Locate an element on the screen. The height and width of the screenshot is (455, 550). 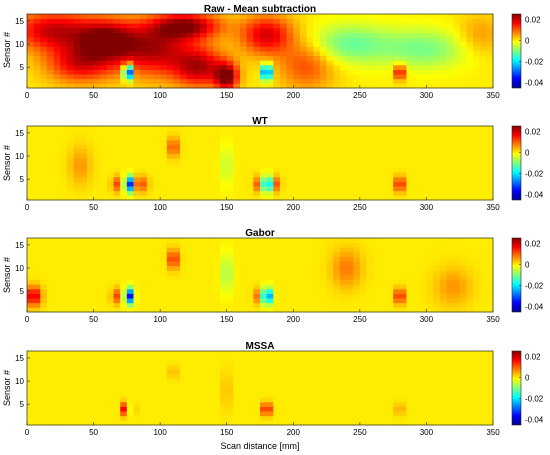
colorbar is located at coordinates (516, 163).